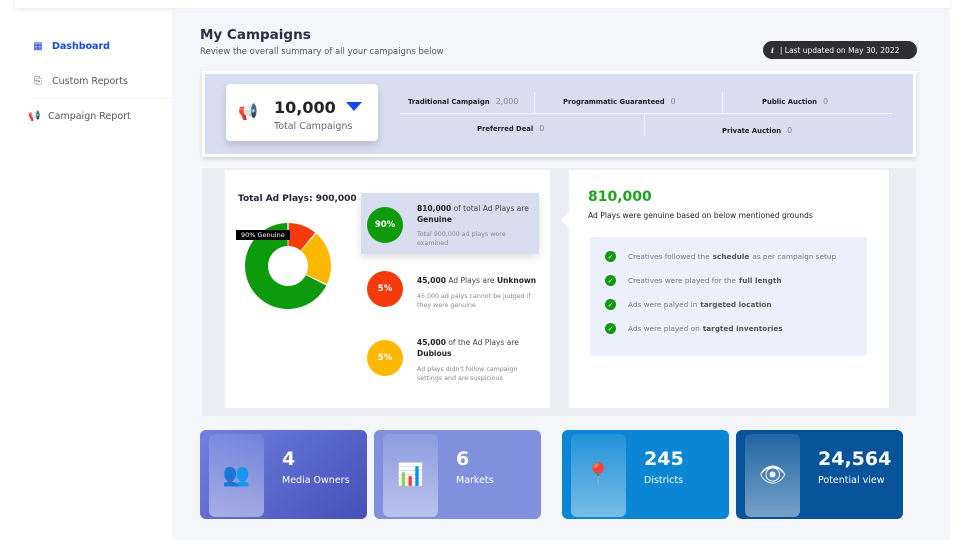  I want to click on total-ad-plays: Total Ad Plays: 900,000, so click(297, 199).